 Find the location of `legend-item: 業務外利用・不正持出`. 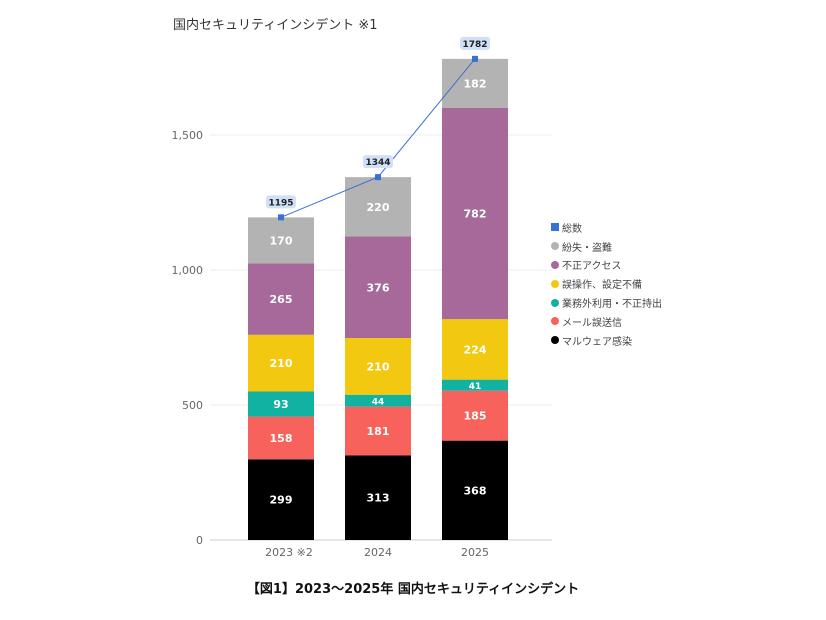

legend-item: 業務外利用・不正持出 is located at coordinates (606, 302).